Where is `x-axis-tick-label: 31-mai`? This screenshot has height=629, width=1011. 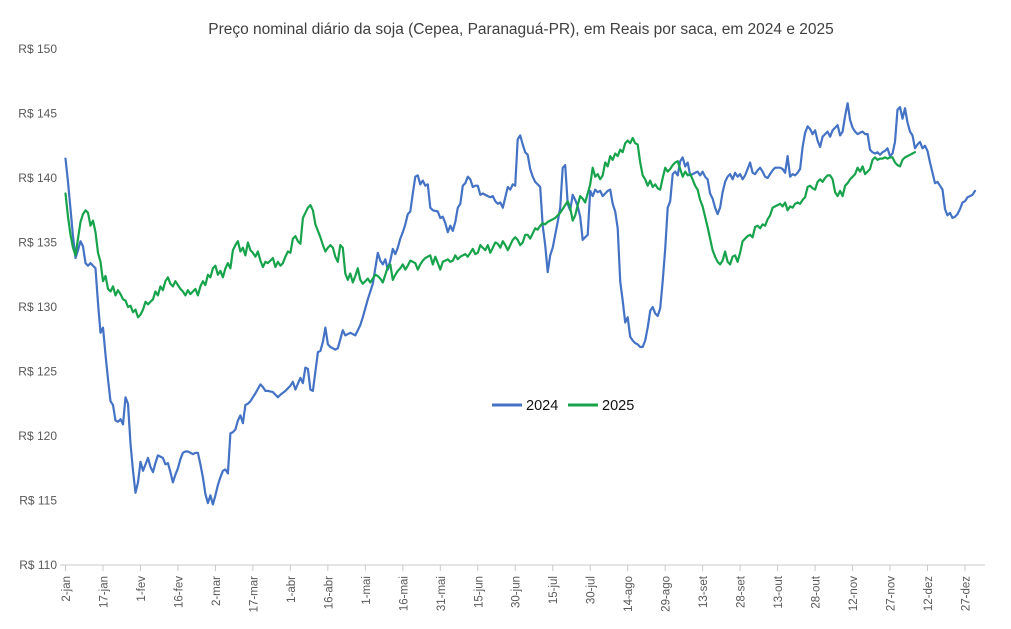
x-axis-tick-label: 31-mai is located at coordinates (442, 593).